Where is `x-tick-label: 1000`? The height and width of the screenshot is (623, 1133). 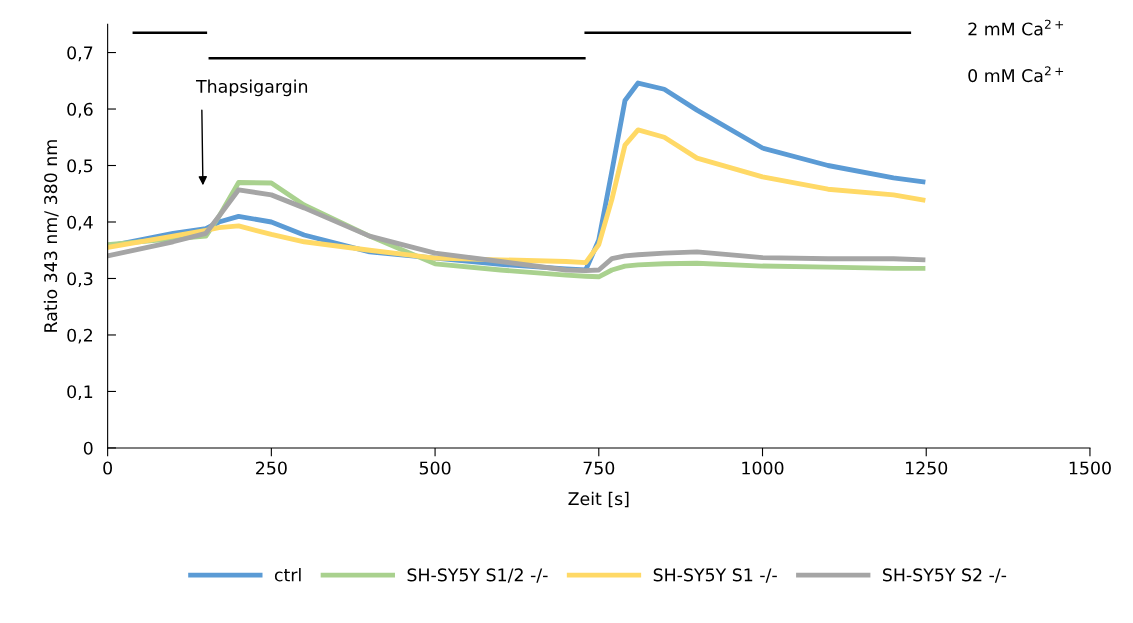 x-tick-label: 1000 is located at coordinates (763, 468).